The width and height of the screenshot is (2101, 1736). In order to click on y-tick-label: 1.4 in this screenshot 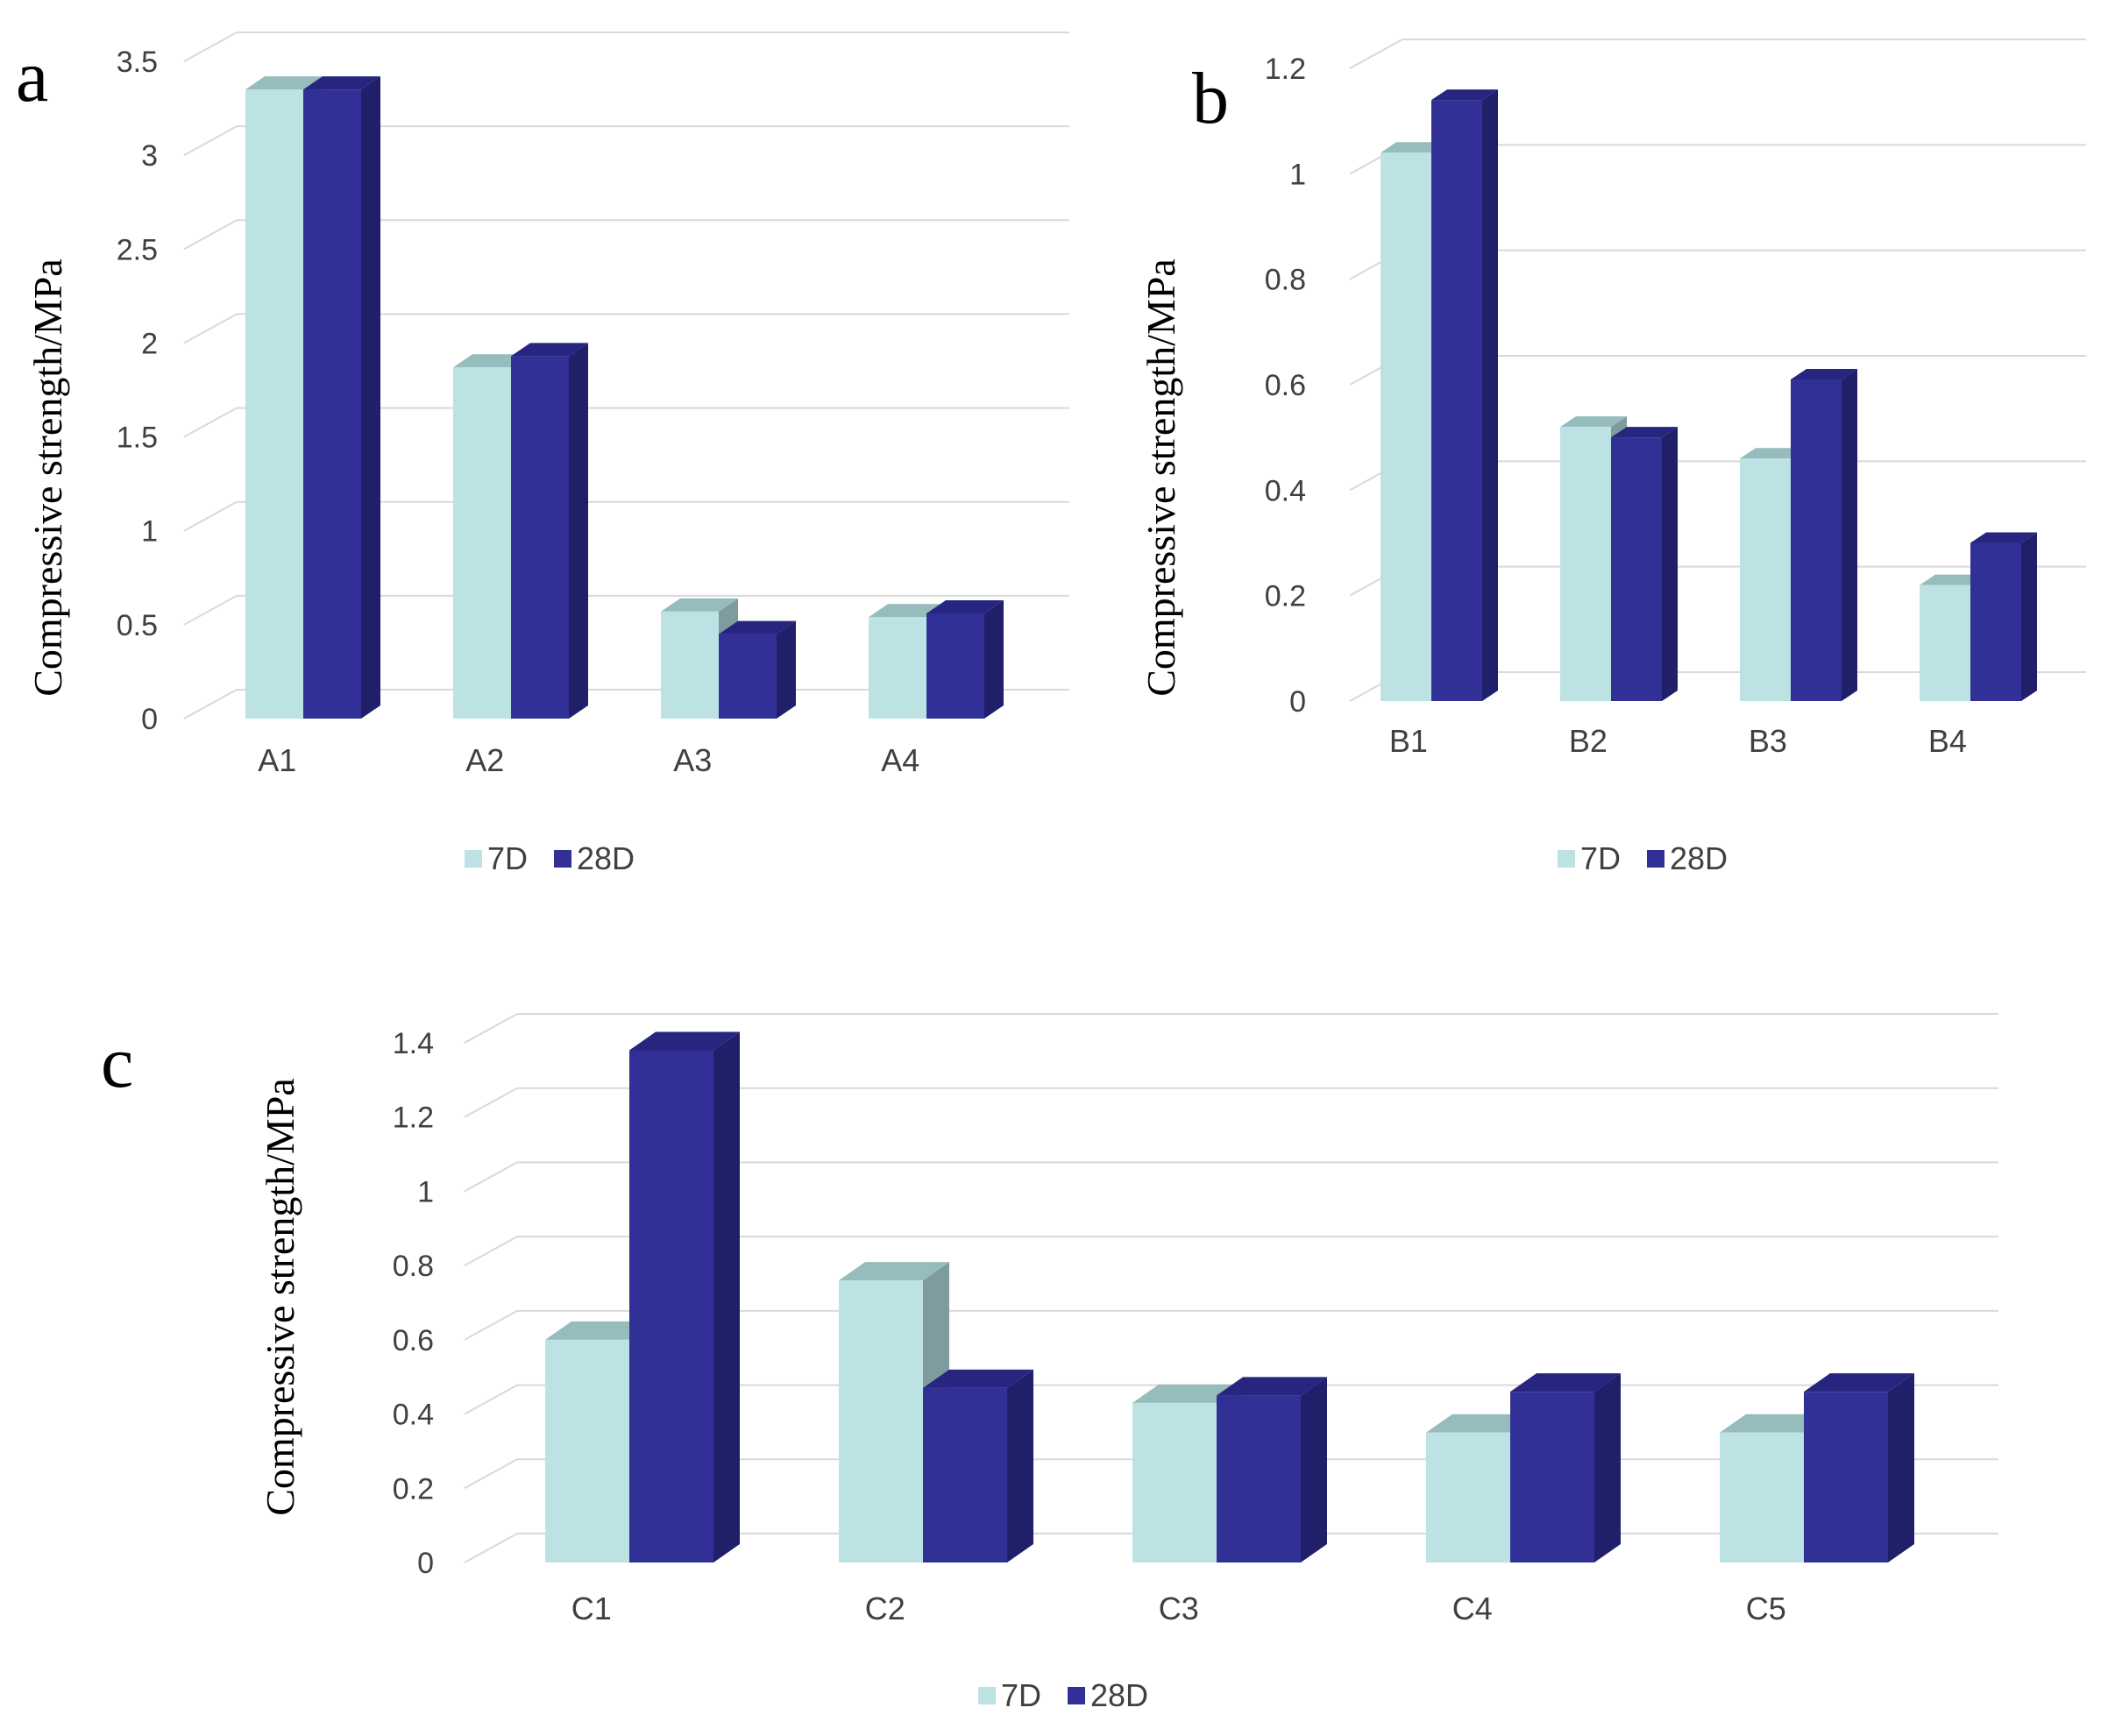, I will do `click(413, 1043)`.